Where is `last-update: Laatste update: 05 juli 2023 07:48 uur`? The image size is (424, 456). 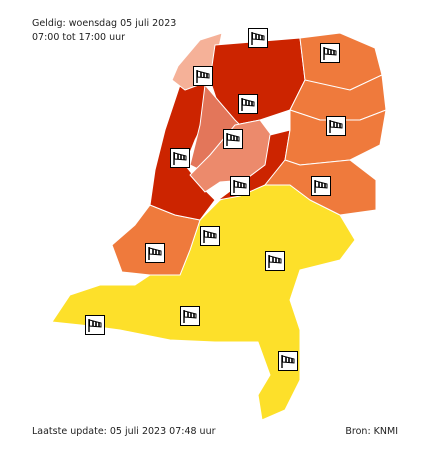
last-update: Laatste update: 05 juli 2023 07:48 uur is located at coordinates (124, 431).